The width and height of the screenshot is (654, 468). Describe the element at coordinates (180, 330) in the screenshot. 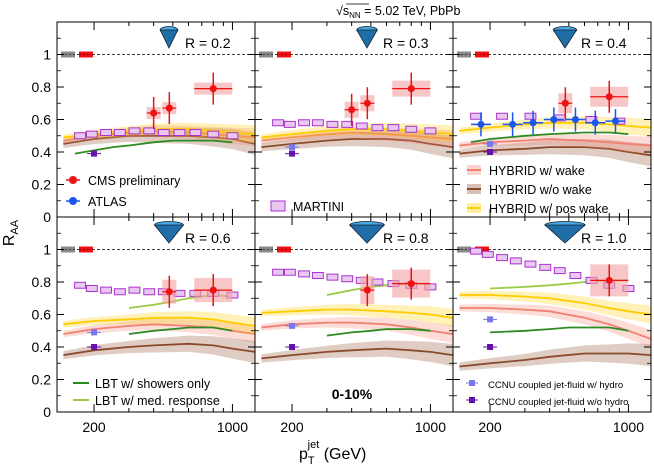

I see `lbt-showers-line` at that location.